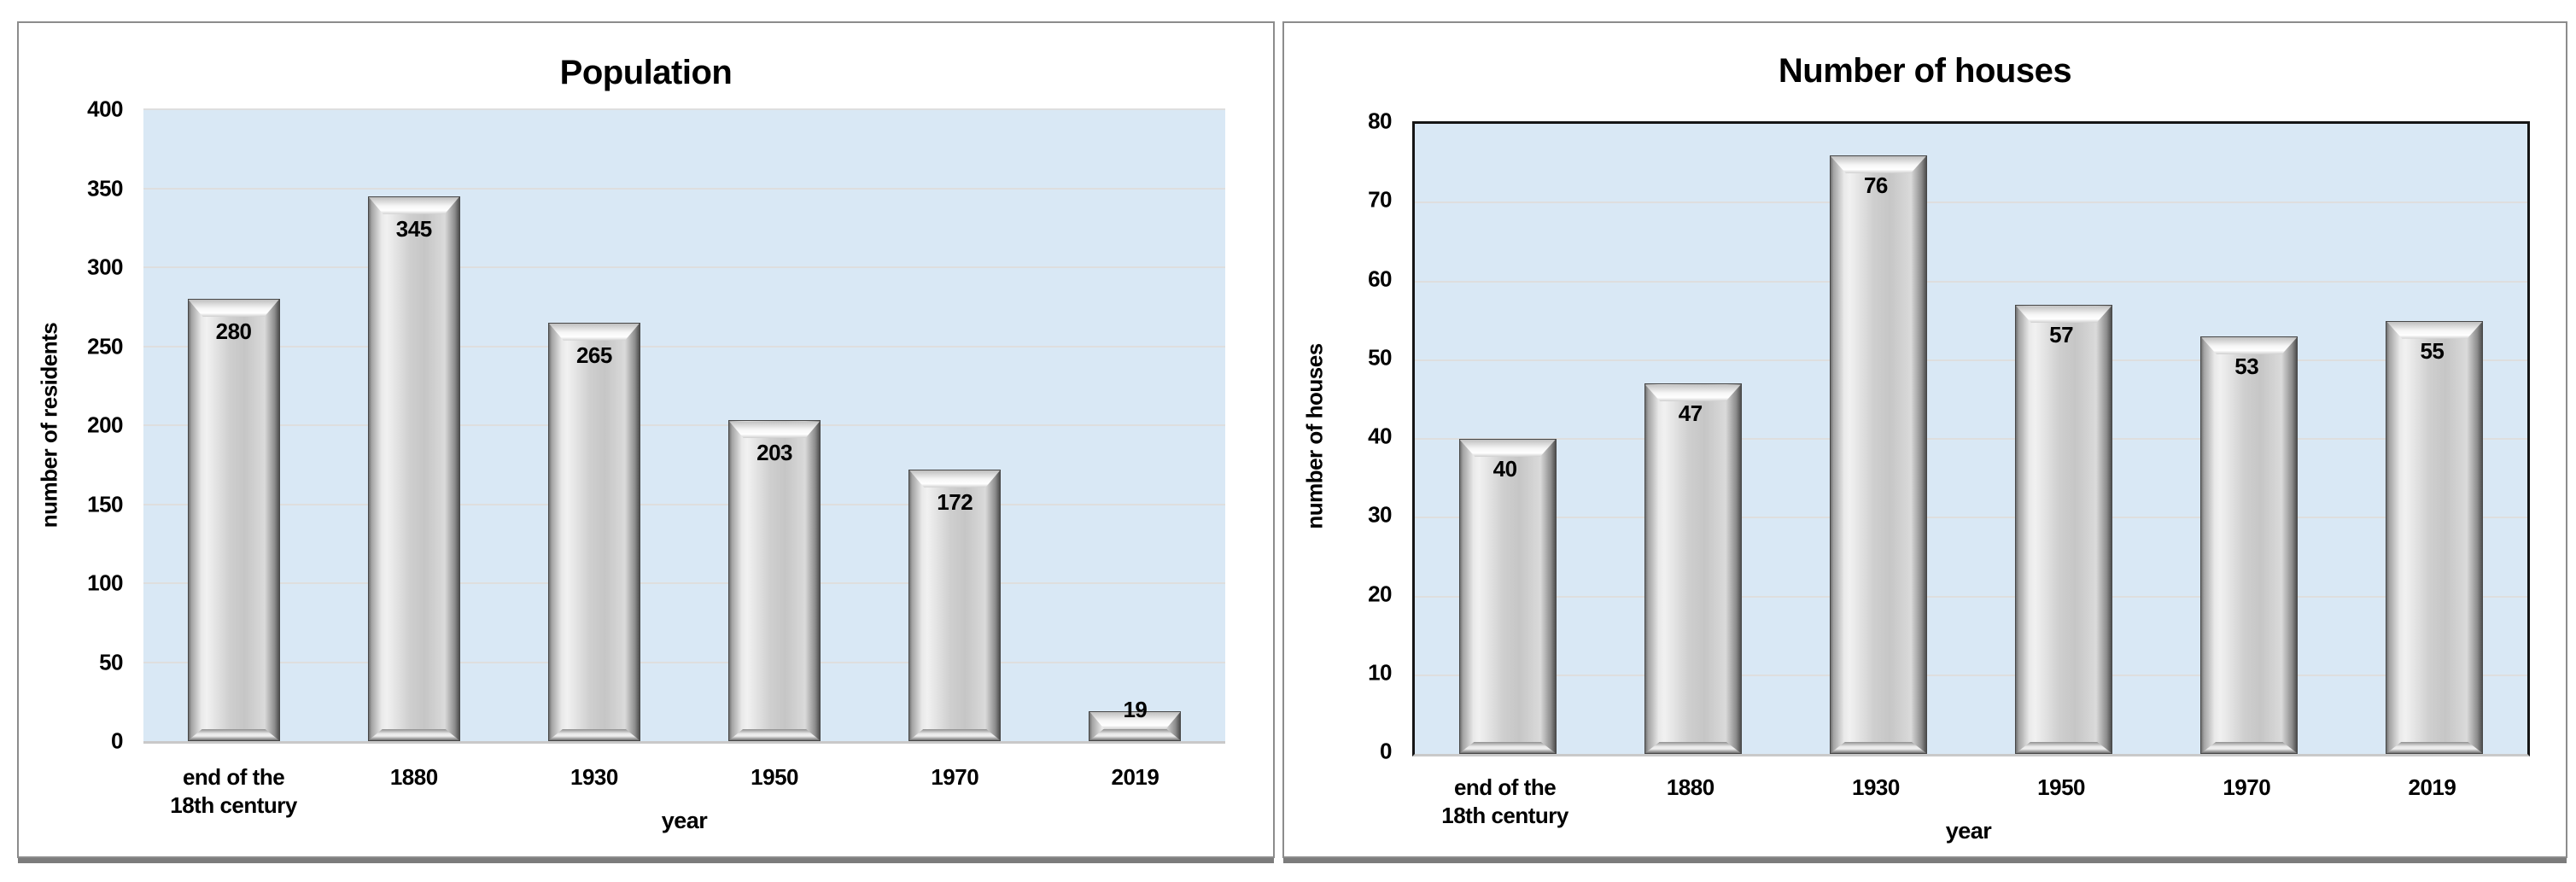 The width and height of the screenshot is (2576, 882). What do you see at coordinates (105, 425) in the screenshot?
I see `y-tick-label: 200` at bounding box center [105, 425].